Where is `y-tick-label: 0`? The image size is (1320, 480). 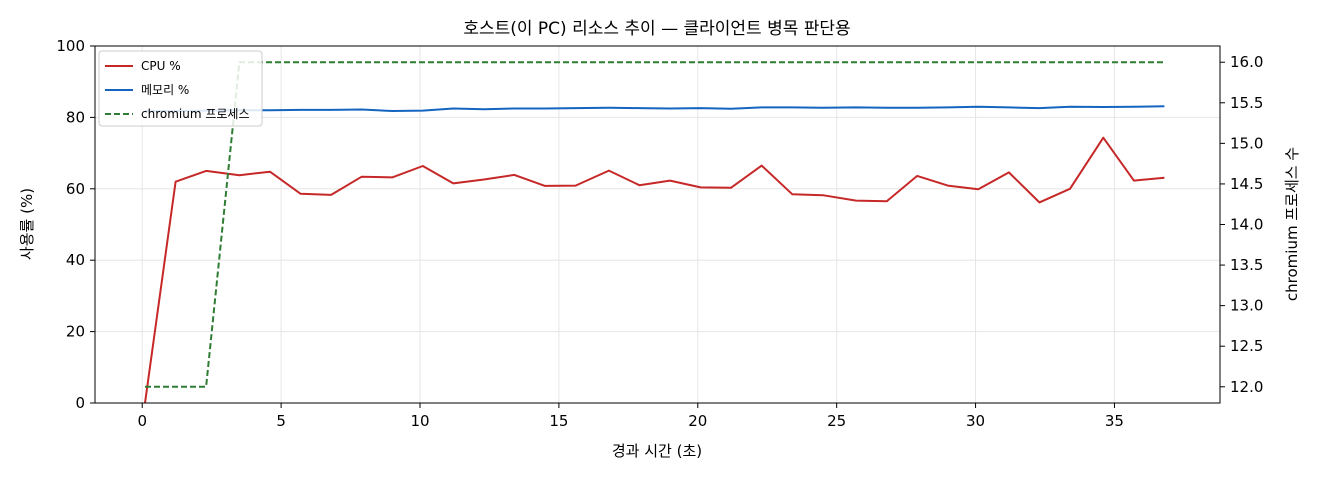 y-tick-label: 0 is located at coordinates (80, 403).